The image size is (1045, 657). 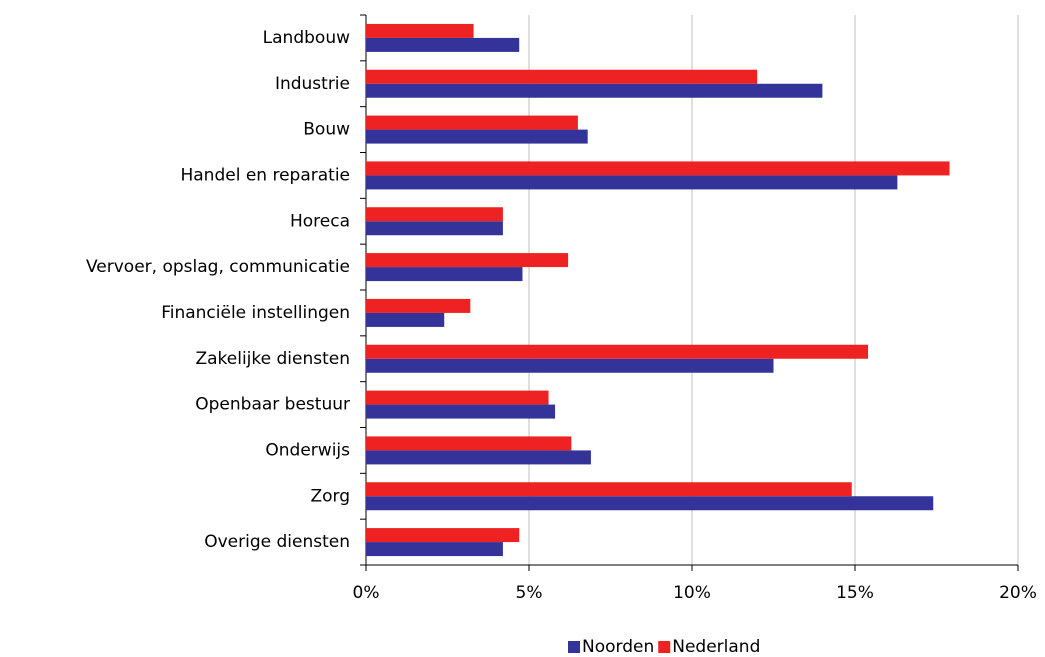 What do you see at coordinates (272, 359) in the screenshot?
I see `y-tick-label: Zakelijke diensten` at bounding box center [272, 359].